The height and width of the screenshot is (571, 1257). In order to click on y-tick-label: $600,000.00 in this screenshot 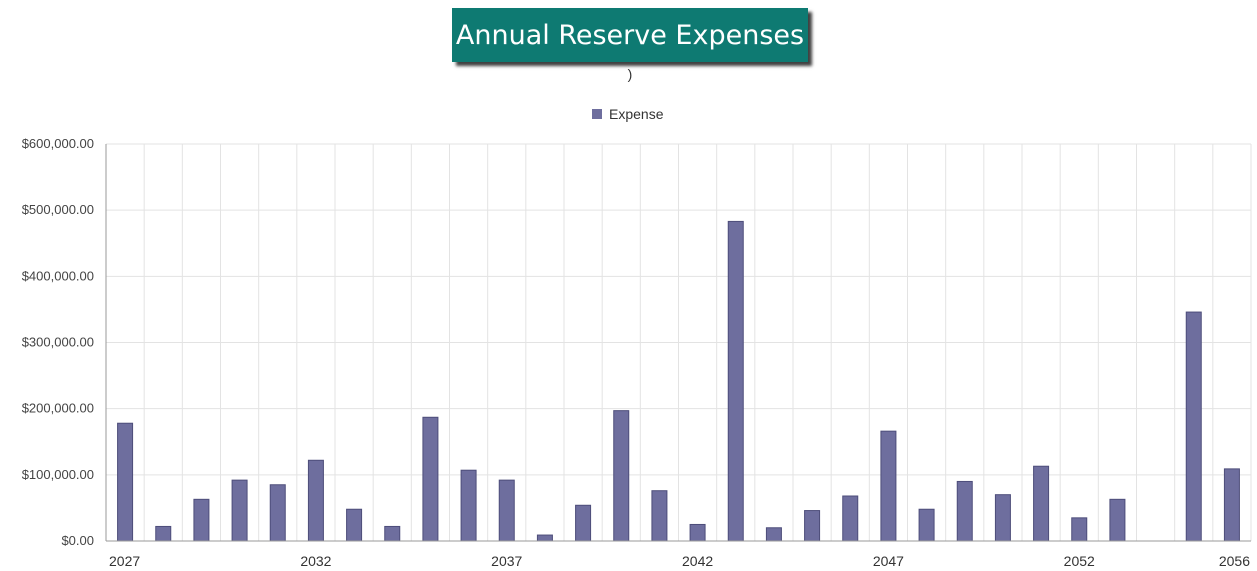, I will do `click(58, 143)`.